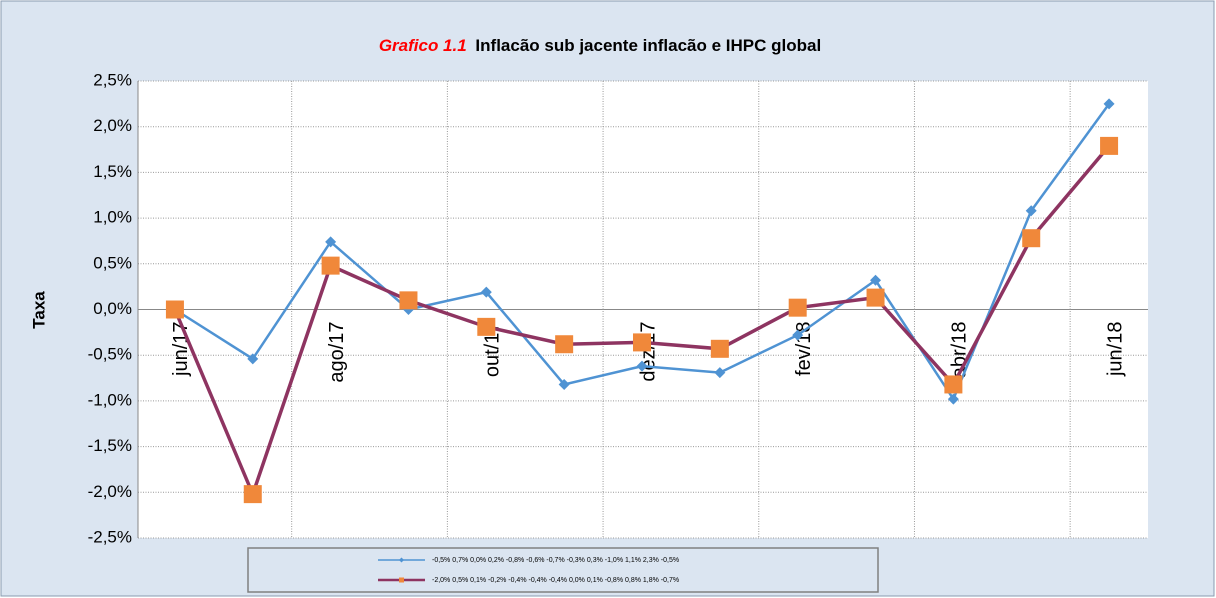 This screenshot has height=598, width=1216. I want to click on y-tick-label: -2,0%, so click(110, 491).